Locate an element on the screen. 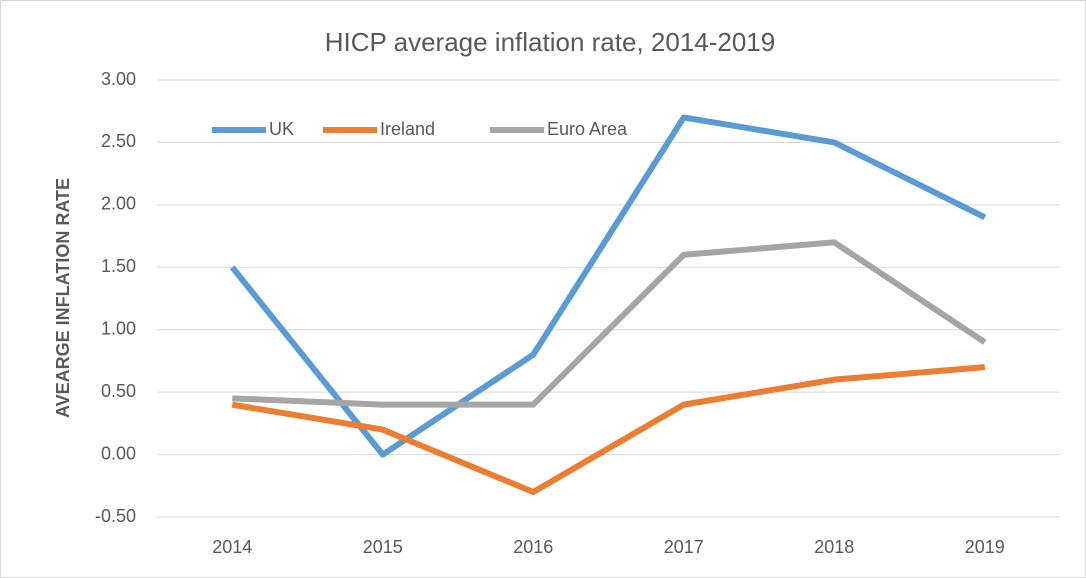  y-tick-label: 3.00 is located at coordinates (118, 79).